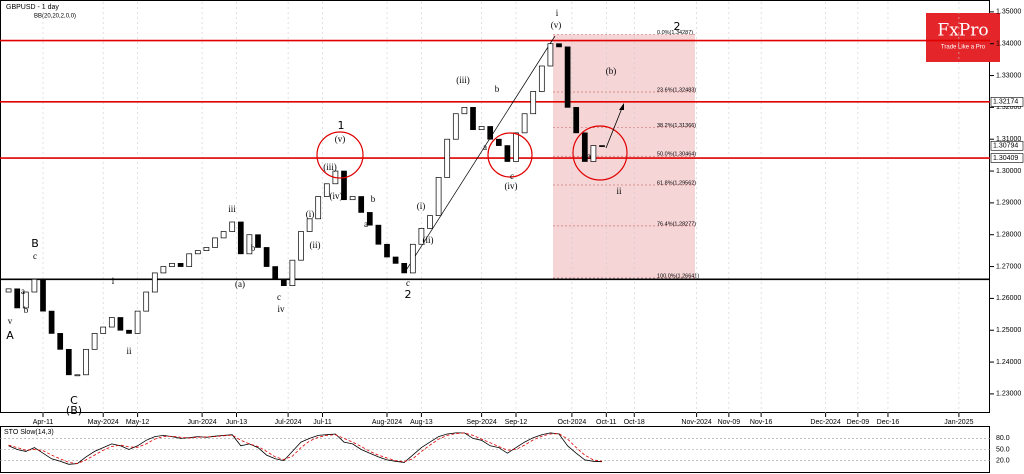 The height and width of the screenshot is (474, 1024). I want to click on arrow, so click(614, 128).